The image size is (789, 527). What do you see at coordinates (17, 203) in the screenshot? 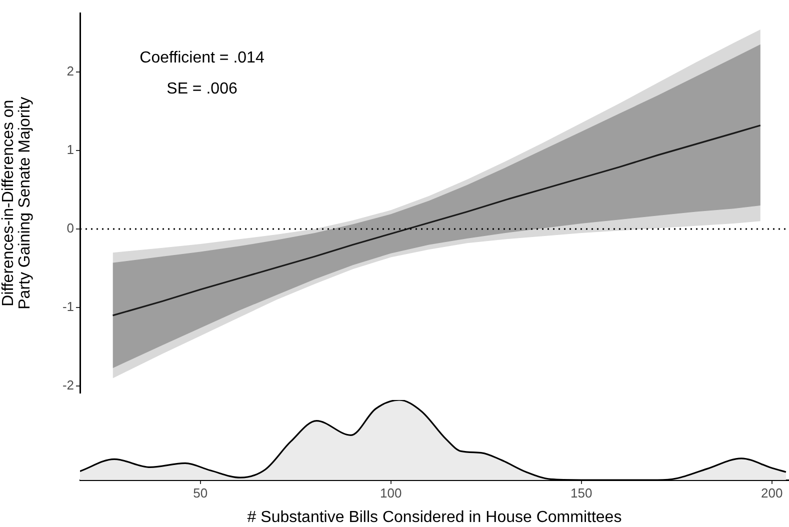
I see `y-axis-title: Differences-in-Differences on Party Gaining Senate Majority` at bounding box center [17, 203].